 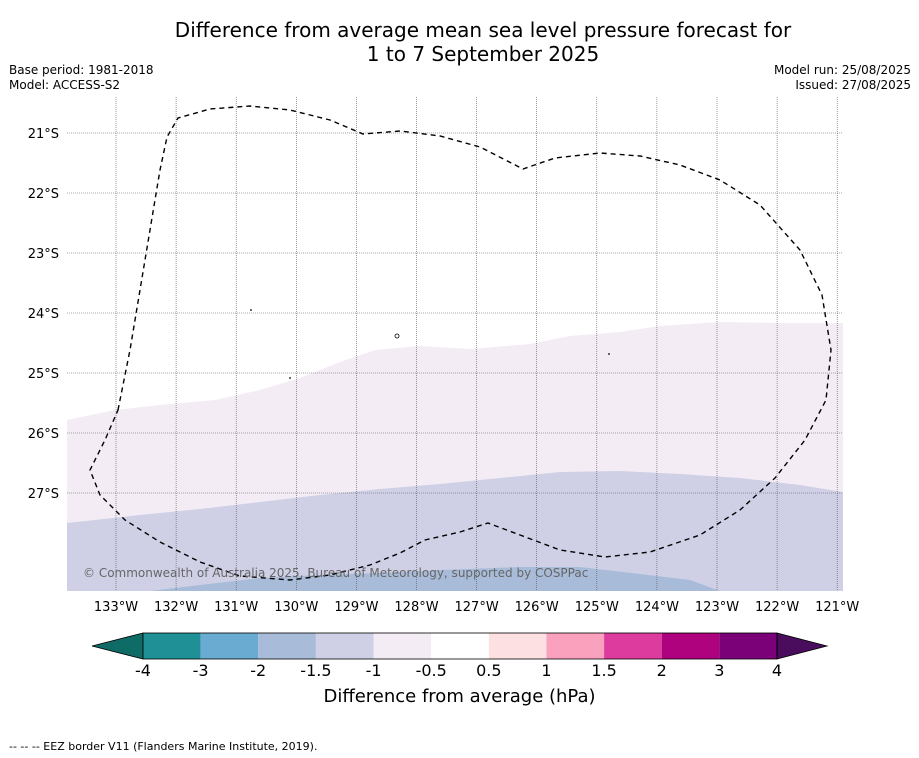 What do you see at coordinates (356, 607) in the screenshot?
I see `lon-label: 129°W` at bounding box center [356, 607].